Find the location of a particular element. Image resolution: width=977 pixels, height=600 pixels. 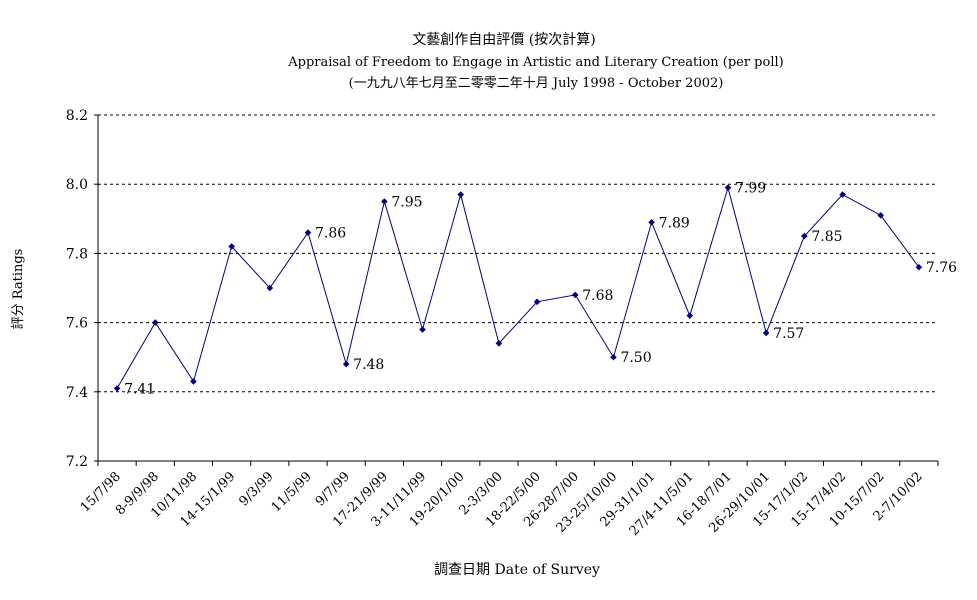

y-tick-label: 7.8 is located at coordinates (77, 254).